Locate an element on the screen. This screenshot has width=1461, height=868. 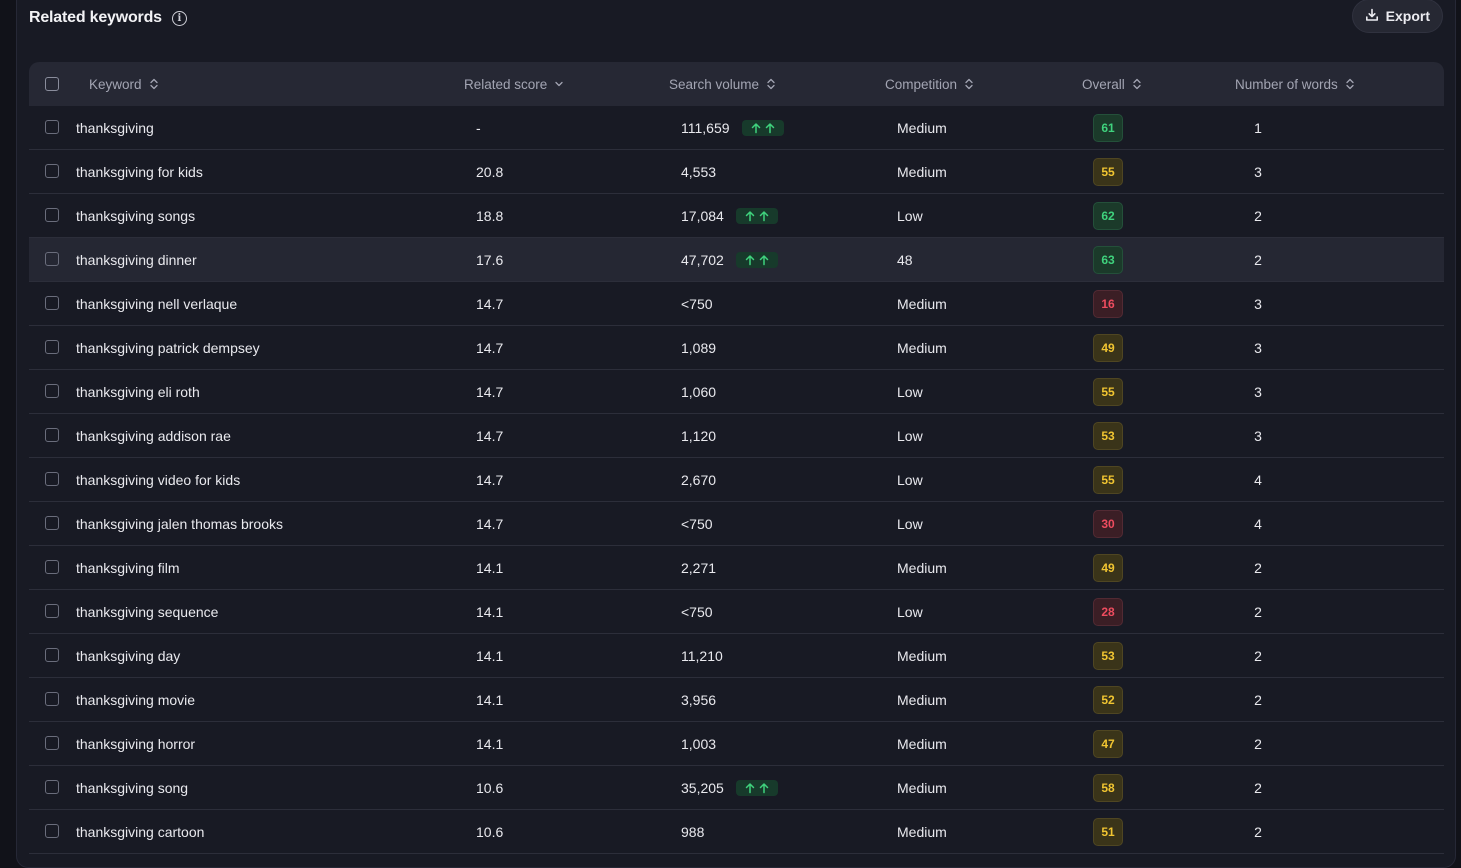
export-button: Export is located at coordinates (1397, 16).